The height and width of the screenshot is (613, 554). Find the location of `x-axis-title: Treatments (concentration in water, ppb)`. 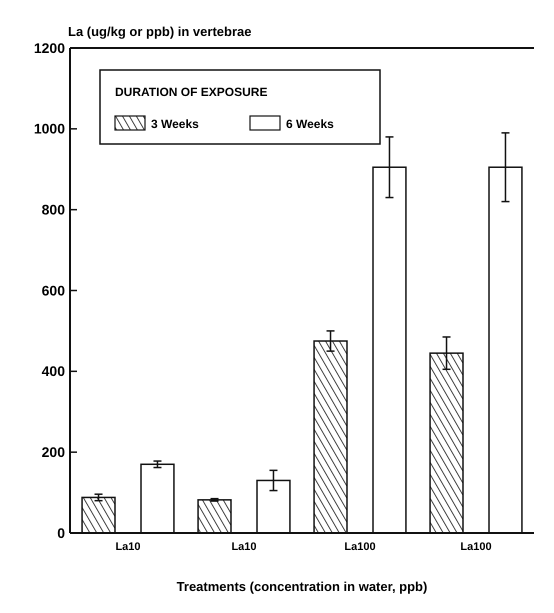

x-axis-title: Treatments (concentration in water, ppb) is located at coordinates (302, 586).